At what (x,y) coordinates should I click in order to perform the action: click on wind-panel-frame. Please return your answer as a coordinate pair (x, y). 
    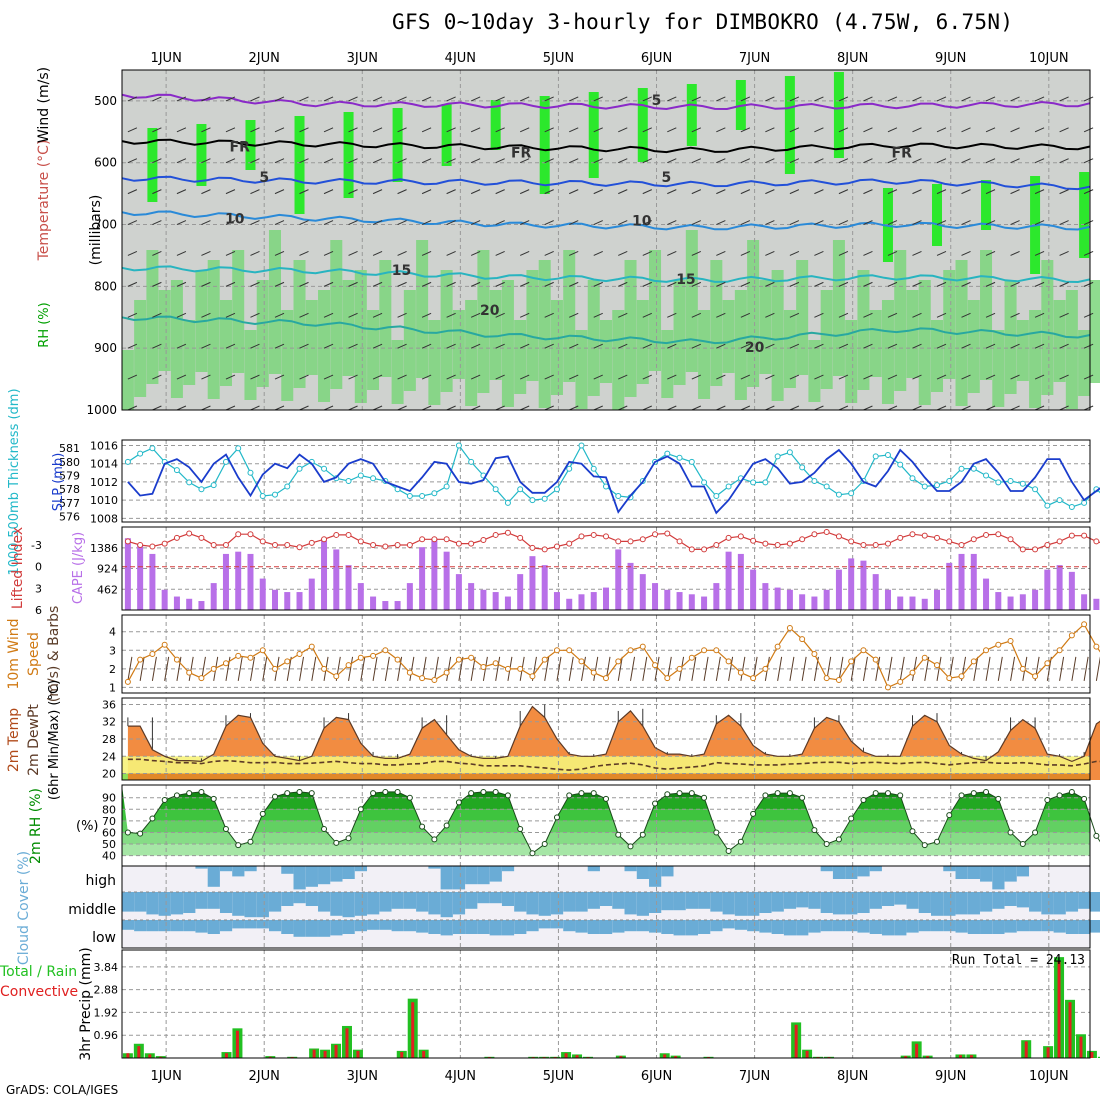
    Looking at the image, I should click on (606, 654).